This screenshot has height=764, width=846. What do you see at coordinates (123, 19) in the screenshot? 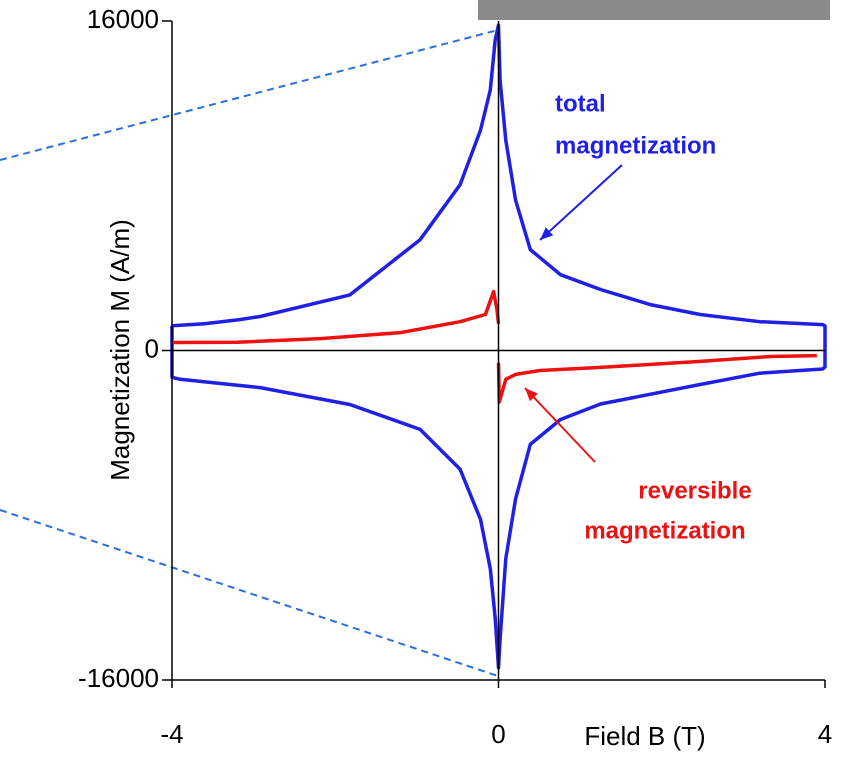
I see `y-tick-label: 16000` at bounding box center [123, 19].